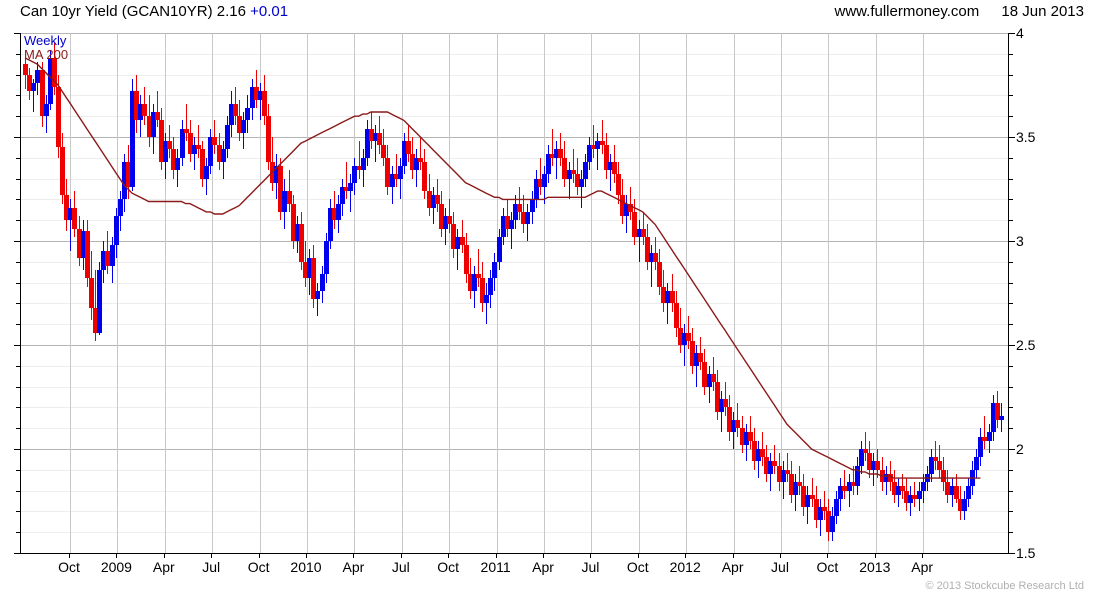  What do you see at coordinates (1026, 137) in the screenshot?
I see `y-axis-label: 3.5` at bounding box center [1026, 137].